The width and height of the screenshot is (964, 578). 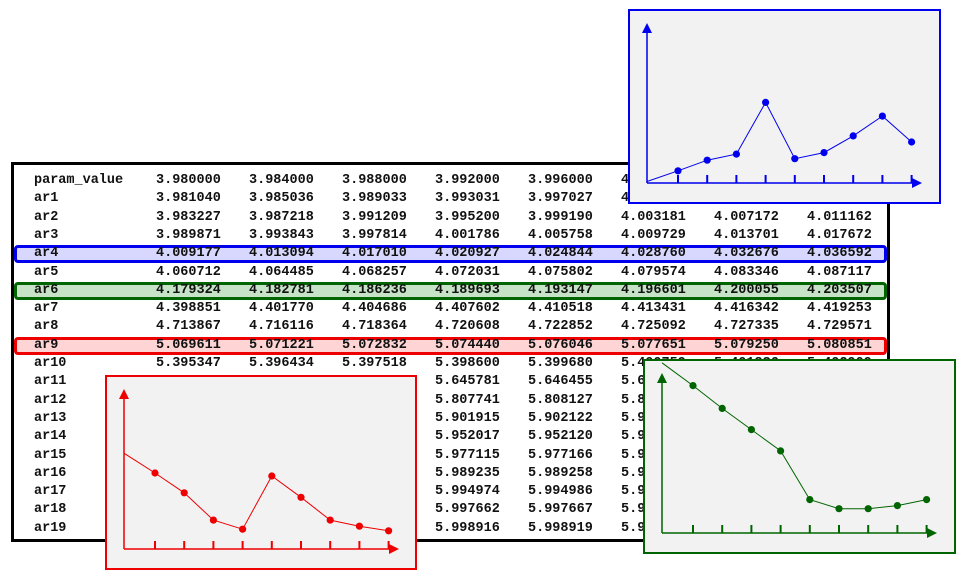 What do you see at coordinates (467, 254) in the screenshot?
I see `table-cell: 4.020927` at bounding box center [467, 254].